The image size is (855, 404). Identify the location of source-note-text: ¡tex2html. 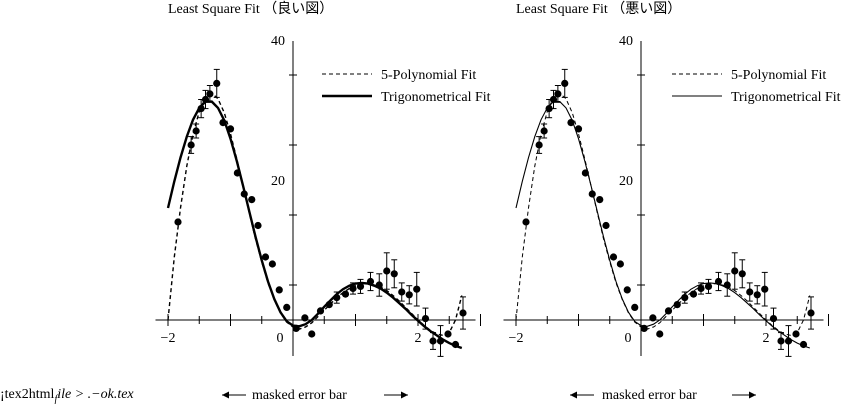
(27, 394).